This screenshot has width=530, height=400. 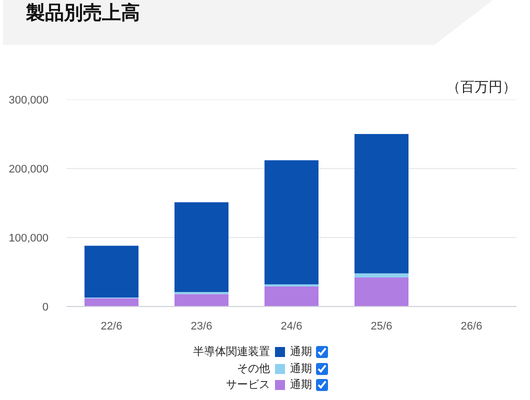 I want to click on y-tick-label: 200,000, so click(x=28, y=170).